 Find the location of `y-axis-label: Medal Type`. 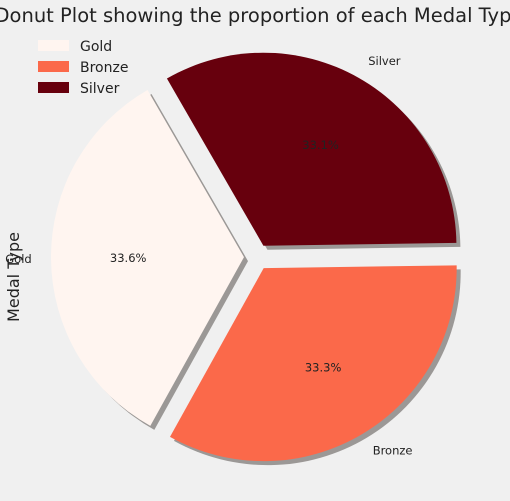

y-axis-label: Medal Type is located at coordinates (13, 277).